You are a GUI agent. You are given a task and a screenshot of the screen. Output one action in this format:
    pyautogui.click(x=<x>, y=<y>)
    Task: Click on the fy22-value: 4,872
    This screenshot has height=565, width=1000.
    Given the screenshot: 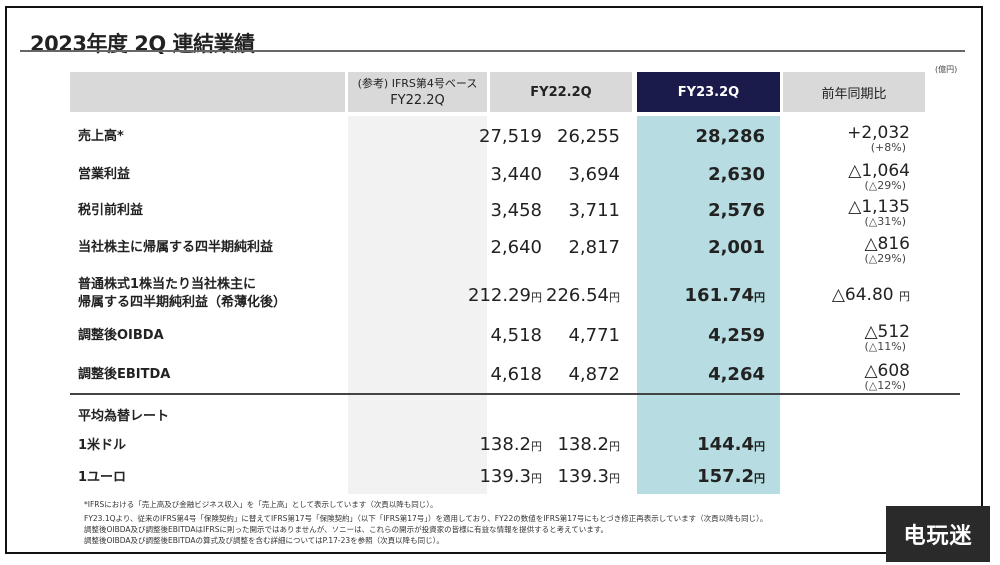 What is the action you would take?
    pyautogui.click(x=594, y=374)
    